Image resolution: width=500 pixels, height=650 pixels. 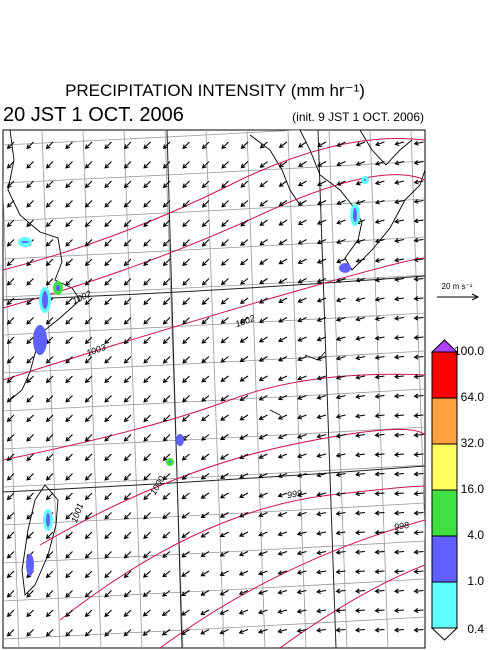 What do you see at coordinates (444, 634) in the screenshot?
I see `colorbar-cap` at bounding box center [444, 634].